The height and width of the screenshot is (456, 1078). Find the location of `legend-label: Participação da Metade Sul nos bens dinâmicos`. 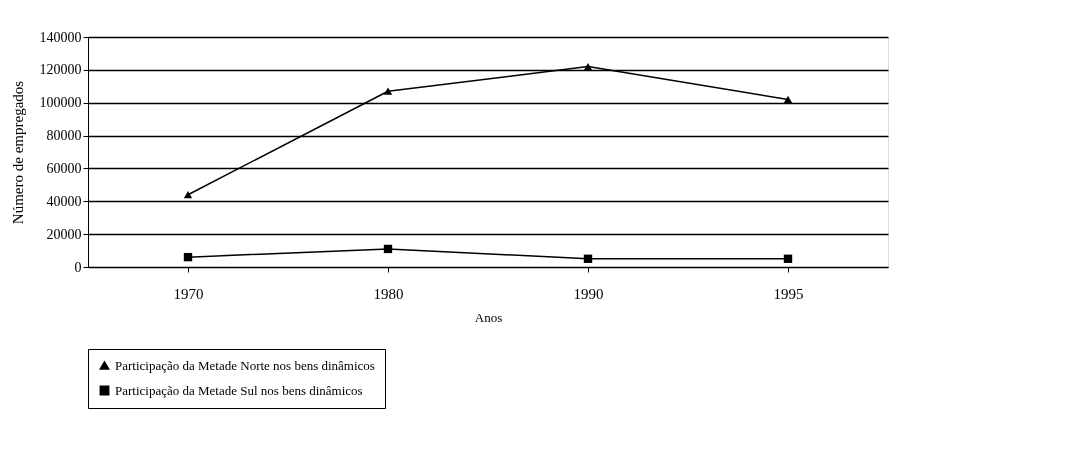

legend-label: Participação da Metade Sul nos bens dinâmicos is located at coordinates (239, 390).